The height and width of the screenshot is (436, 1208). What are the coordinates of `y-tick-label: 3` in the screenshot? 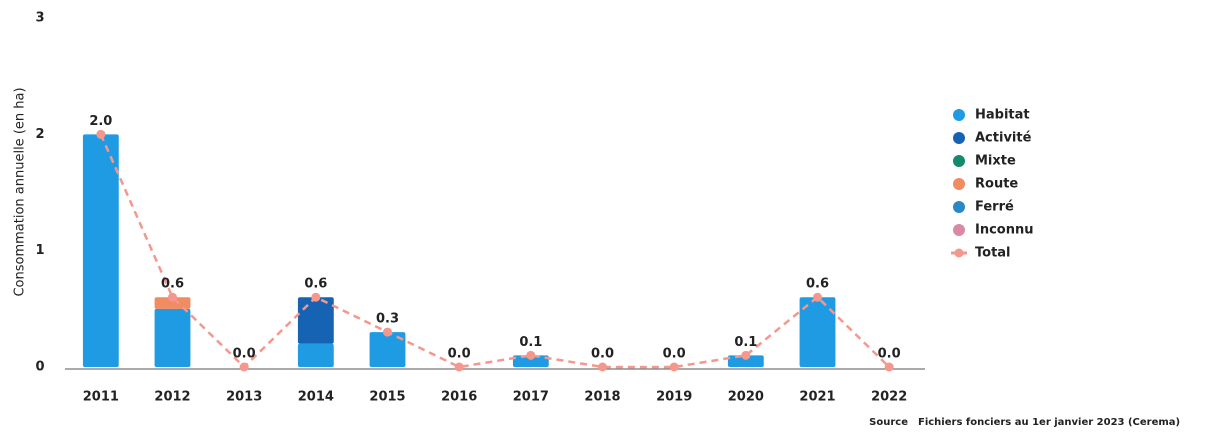 It's located at (39, 18).